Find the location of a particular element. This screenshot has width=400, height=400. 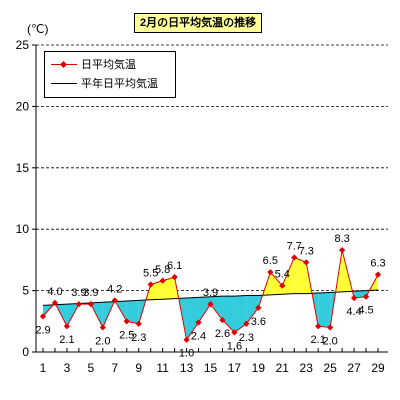

data-label: 5.4 is located at coordinates (282, 275).